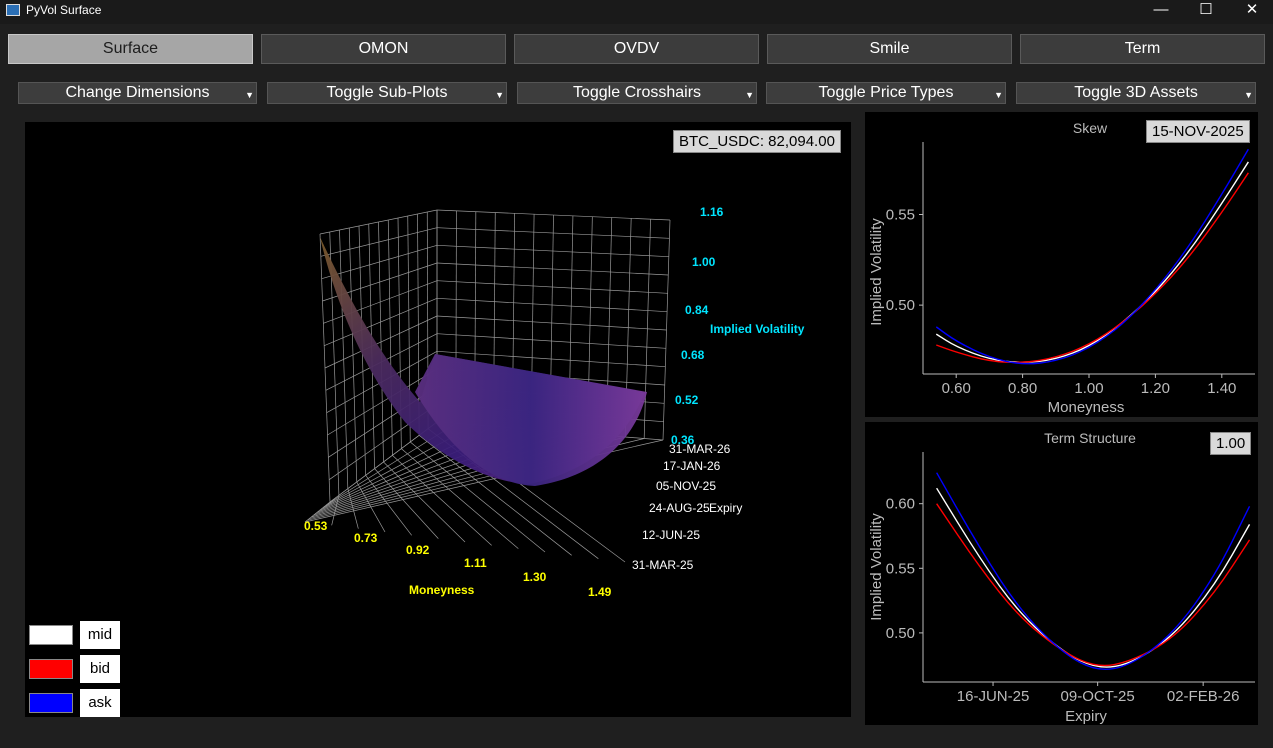 This screenshot has width=1273, height=748. I want to click on z-tick-label: 0.84, so click(697, 310).